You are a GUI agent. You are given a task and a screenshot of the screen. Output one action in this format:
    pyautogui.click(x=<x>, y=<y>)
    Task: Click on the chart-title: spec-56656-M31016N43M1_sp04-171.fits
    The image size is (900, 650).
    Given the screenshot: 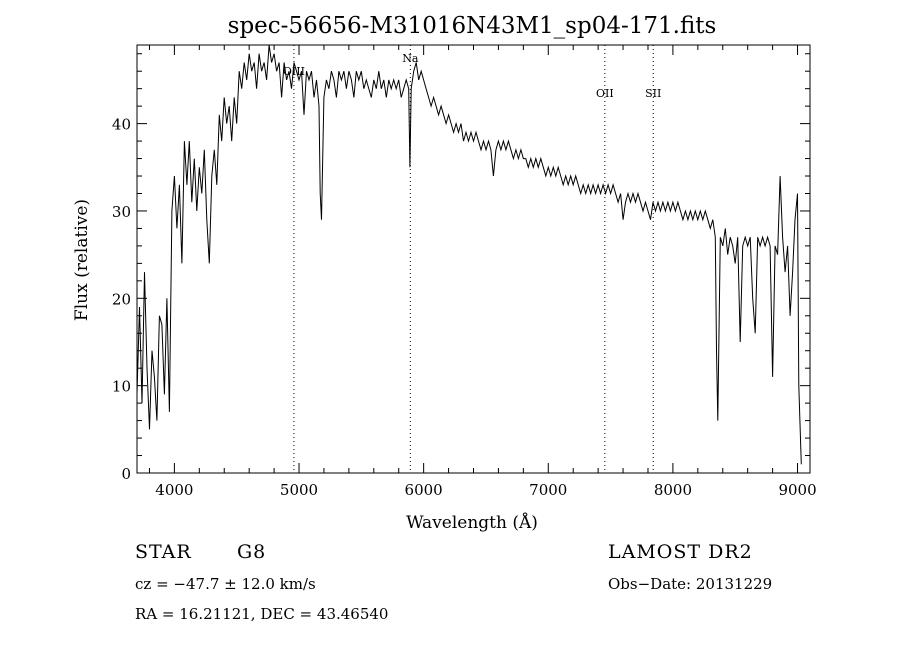 What is the action you would take?
    pyautogui.click(x=472, y=26)
    